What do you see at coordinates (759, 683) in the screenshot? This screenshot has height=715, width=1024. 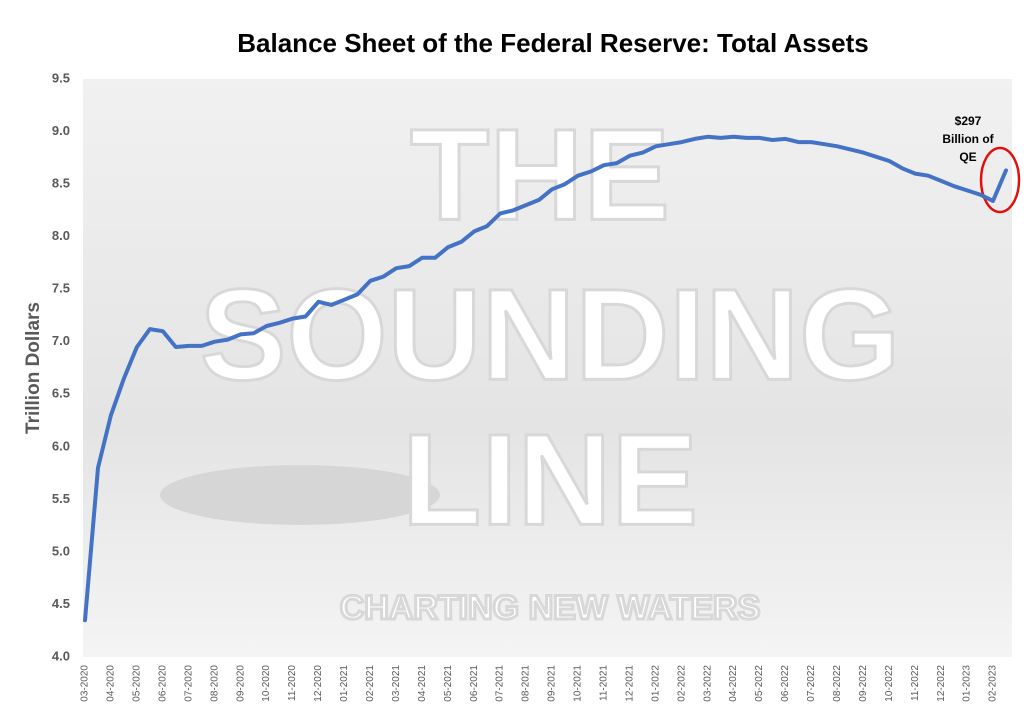 I see `x-tick-label: 05-2022` at bounding box center [759, 683].